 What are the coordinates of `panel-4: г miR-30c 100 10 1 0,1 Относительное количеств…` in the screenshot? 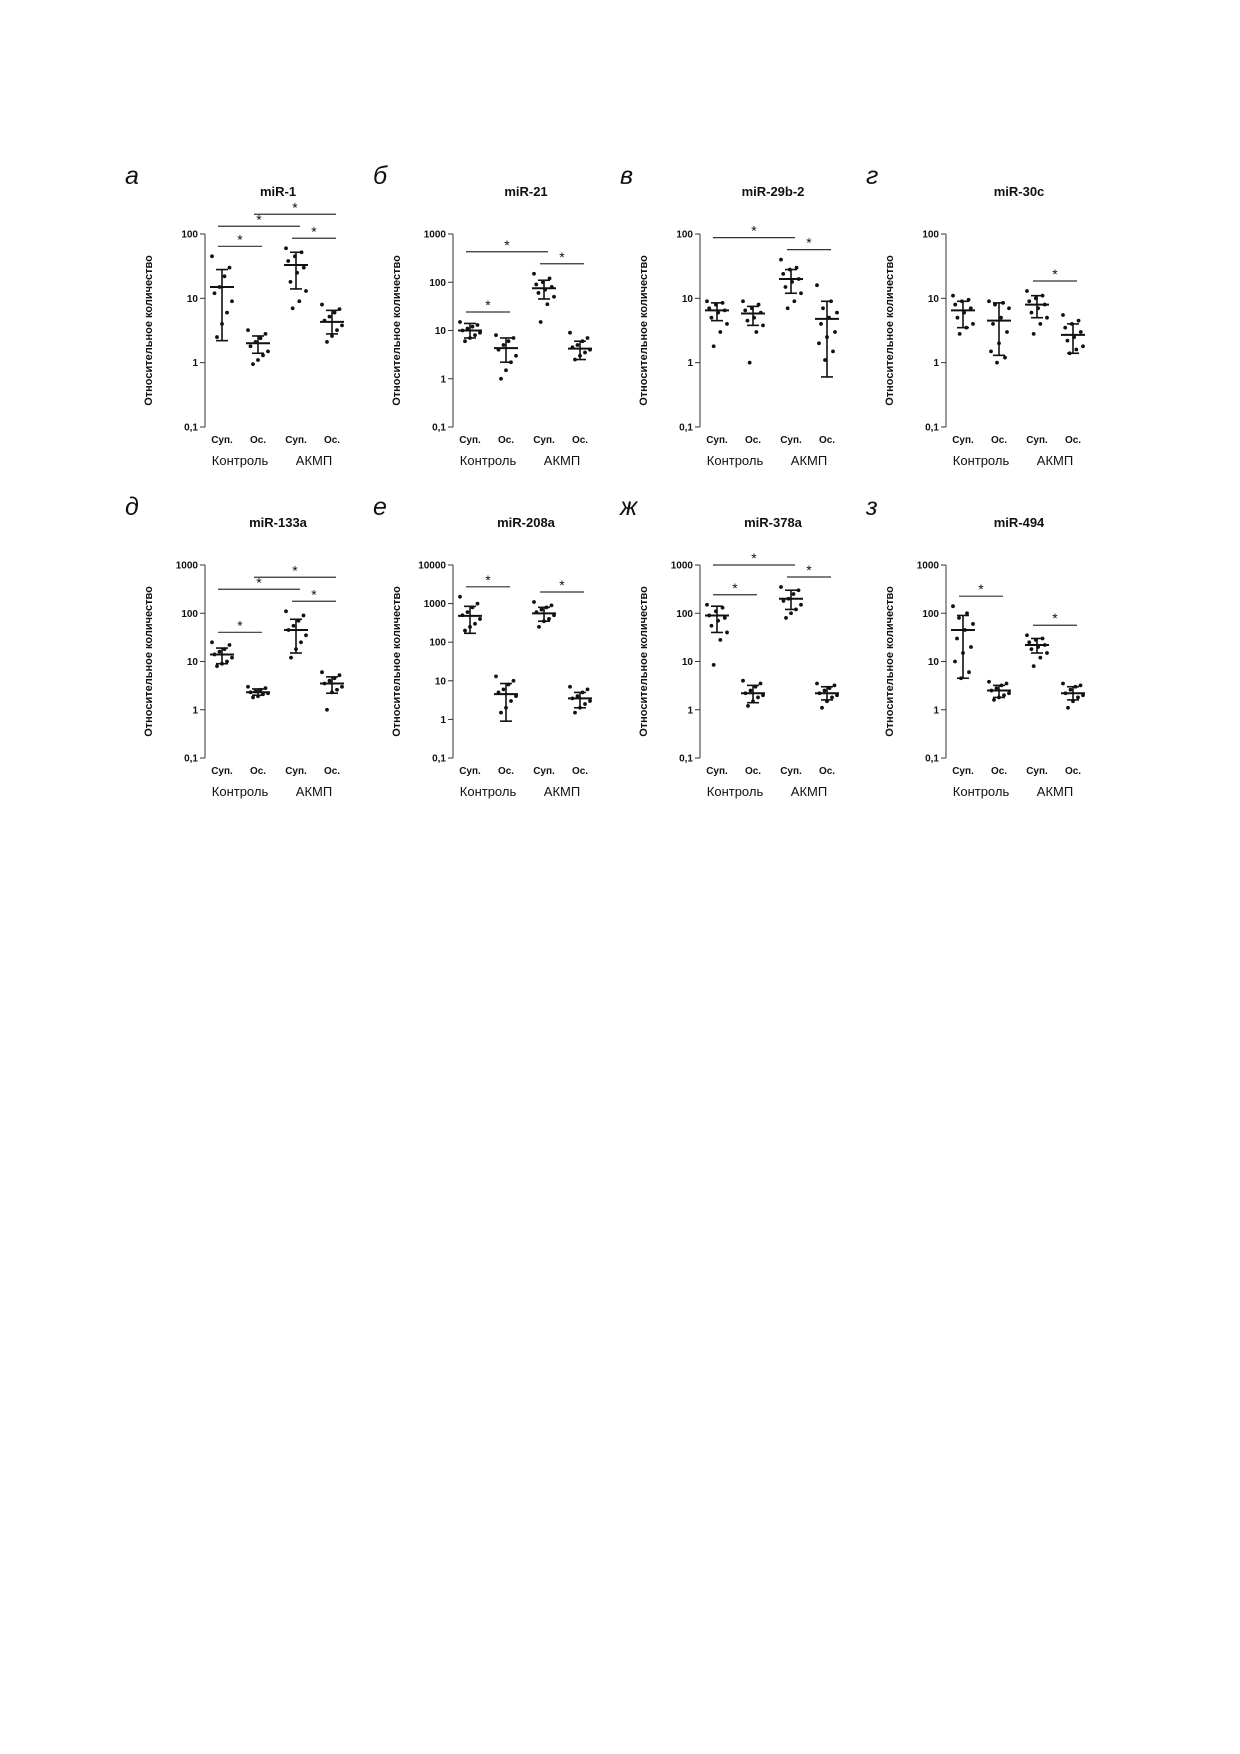 It's located at (975, 315).